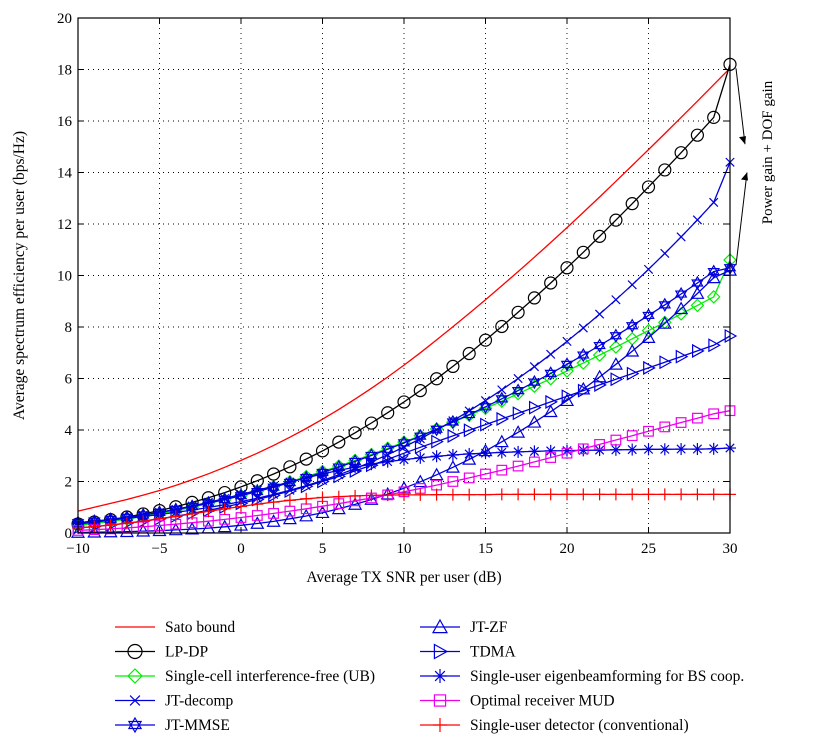 The width and height of the screenshot is (835, 747). I want to click on y-tick-label: 18, so click(64, 71).